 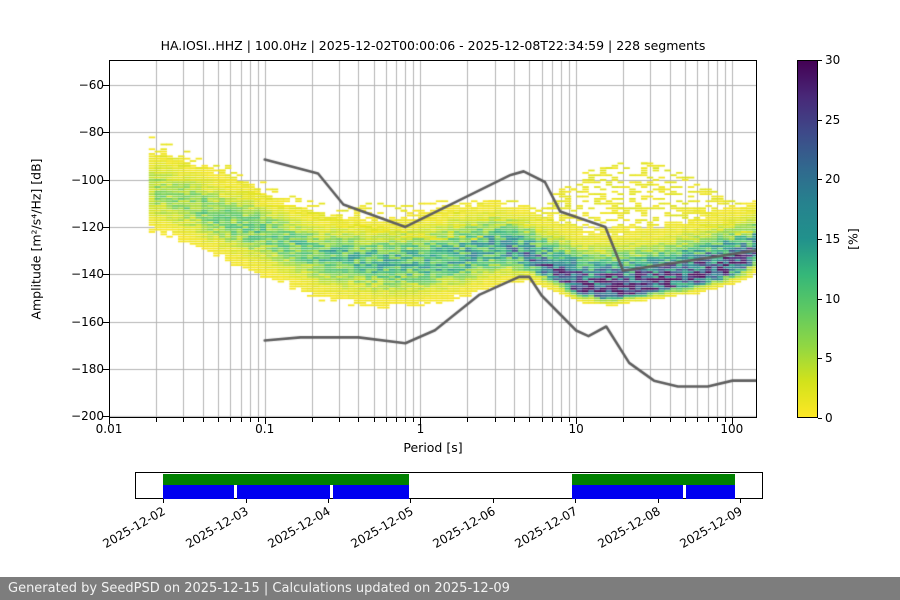 What do you see at coordinates (464, 527) in the screenshot?
I see `coverage-date-label: 2025-12-06` at bounding box center [464, 527].